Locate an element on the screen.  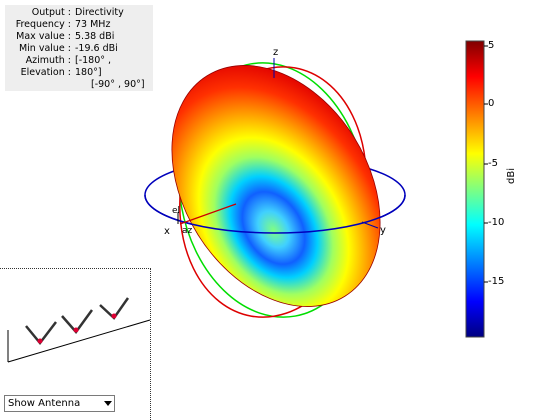
colorbar-label: -15 is located at coordinates (496, 281).